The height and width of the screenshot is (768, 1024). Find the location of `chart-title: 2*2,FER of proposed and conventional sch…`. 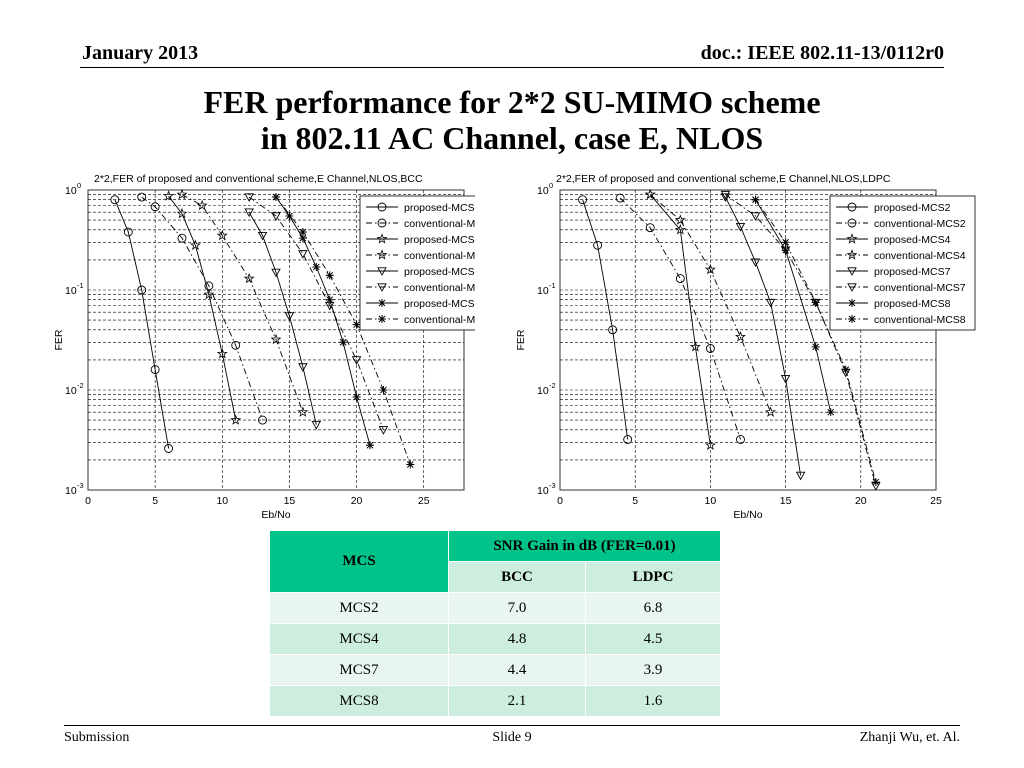

chart-title: 2*2,FER of proposed and conventional sch… is located at coordinates (258, 179).